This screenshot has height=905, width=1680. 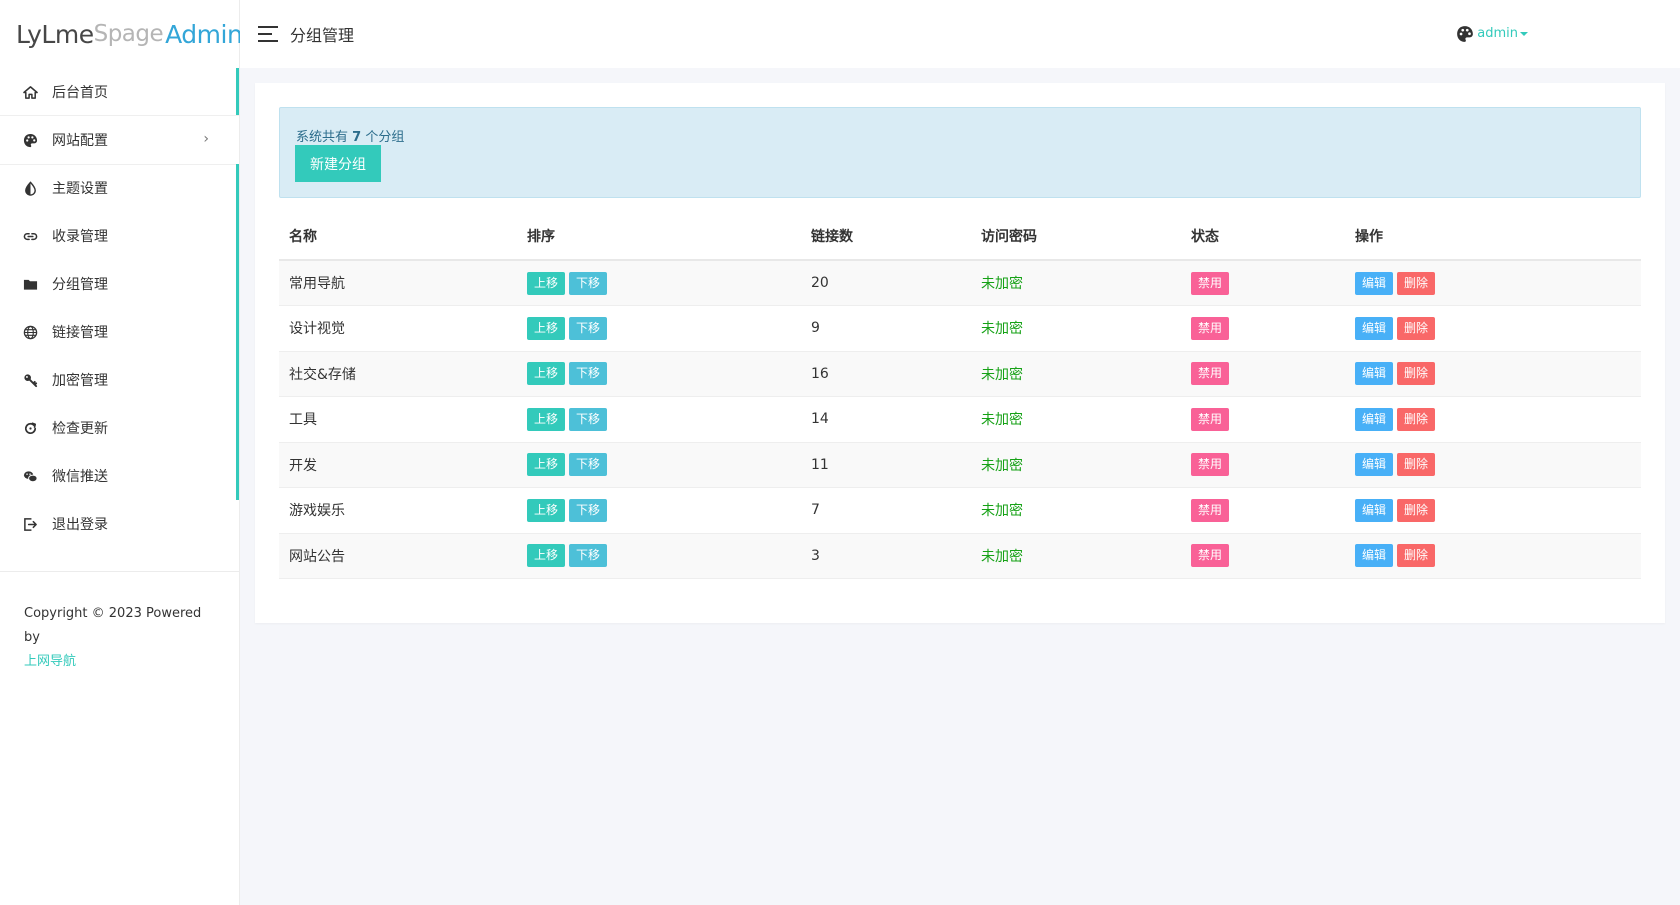 I want to click on copyright-text: Copyright © 2023 Powered by, so click(x=113, y=625).